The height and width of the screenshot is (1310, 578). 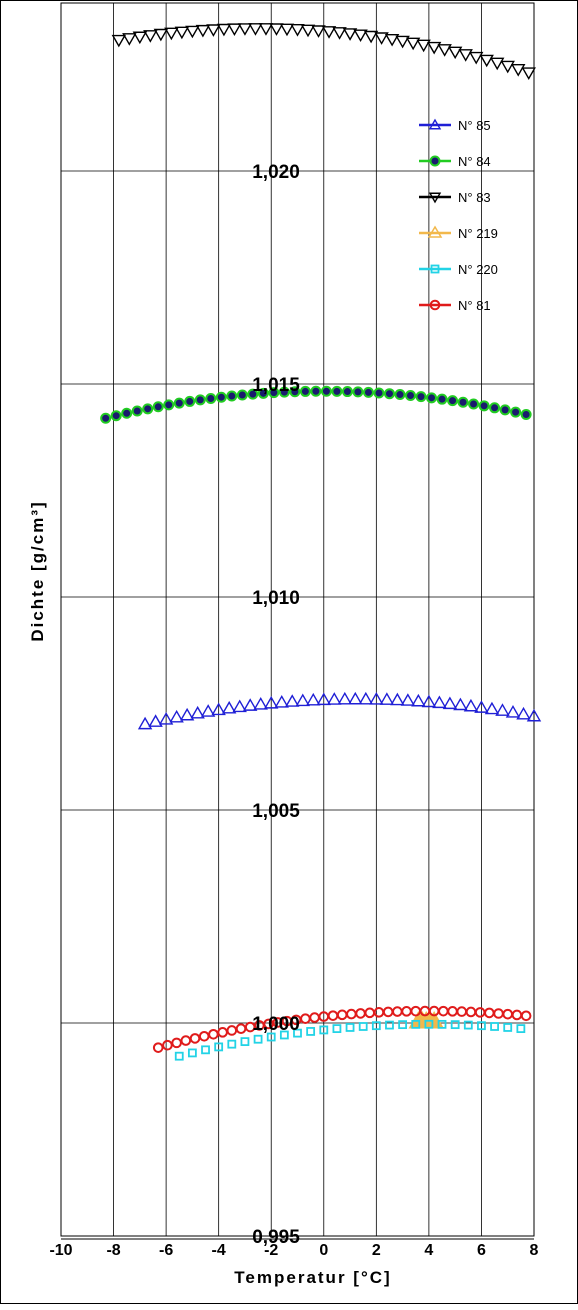 I want to click on series-n220, so click(x=350, y=1040).